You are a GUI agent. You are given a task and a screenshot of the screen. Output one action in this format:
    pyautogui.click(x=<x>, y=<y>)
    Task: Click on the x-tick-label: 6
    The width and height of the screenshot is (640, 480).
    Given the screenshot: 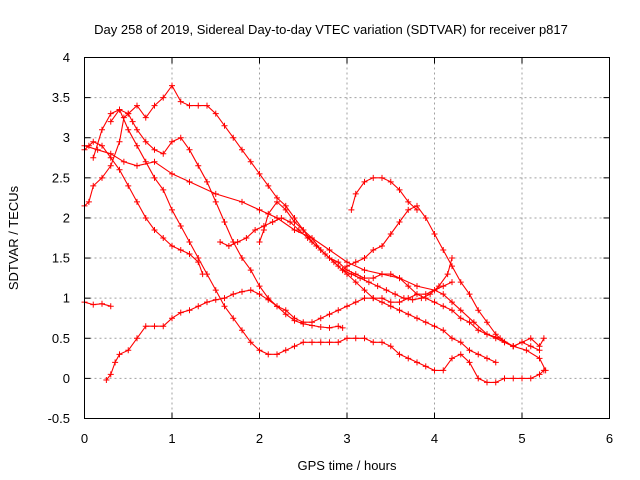 What is the action you would take?
    pyautogui.click(x=609, y=438)
    